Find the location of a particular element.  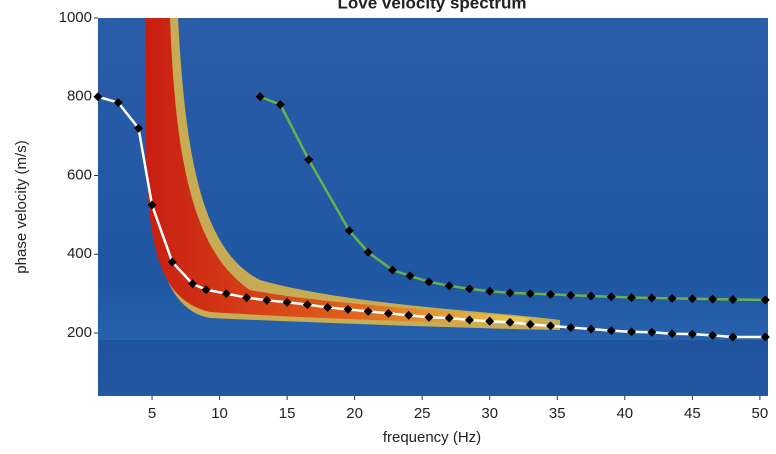

x-tick-label: 35 is located at coordinates (557, 413).